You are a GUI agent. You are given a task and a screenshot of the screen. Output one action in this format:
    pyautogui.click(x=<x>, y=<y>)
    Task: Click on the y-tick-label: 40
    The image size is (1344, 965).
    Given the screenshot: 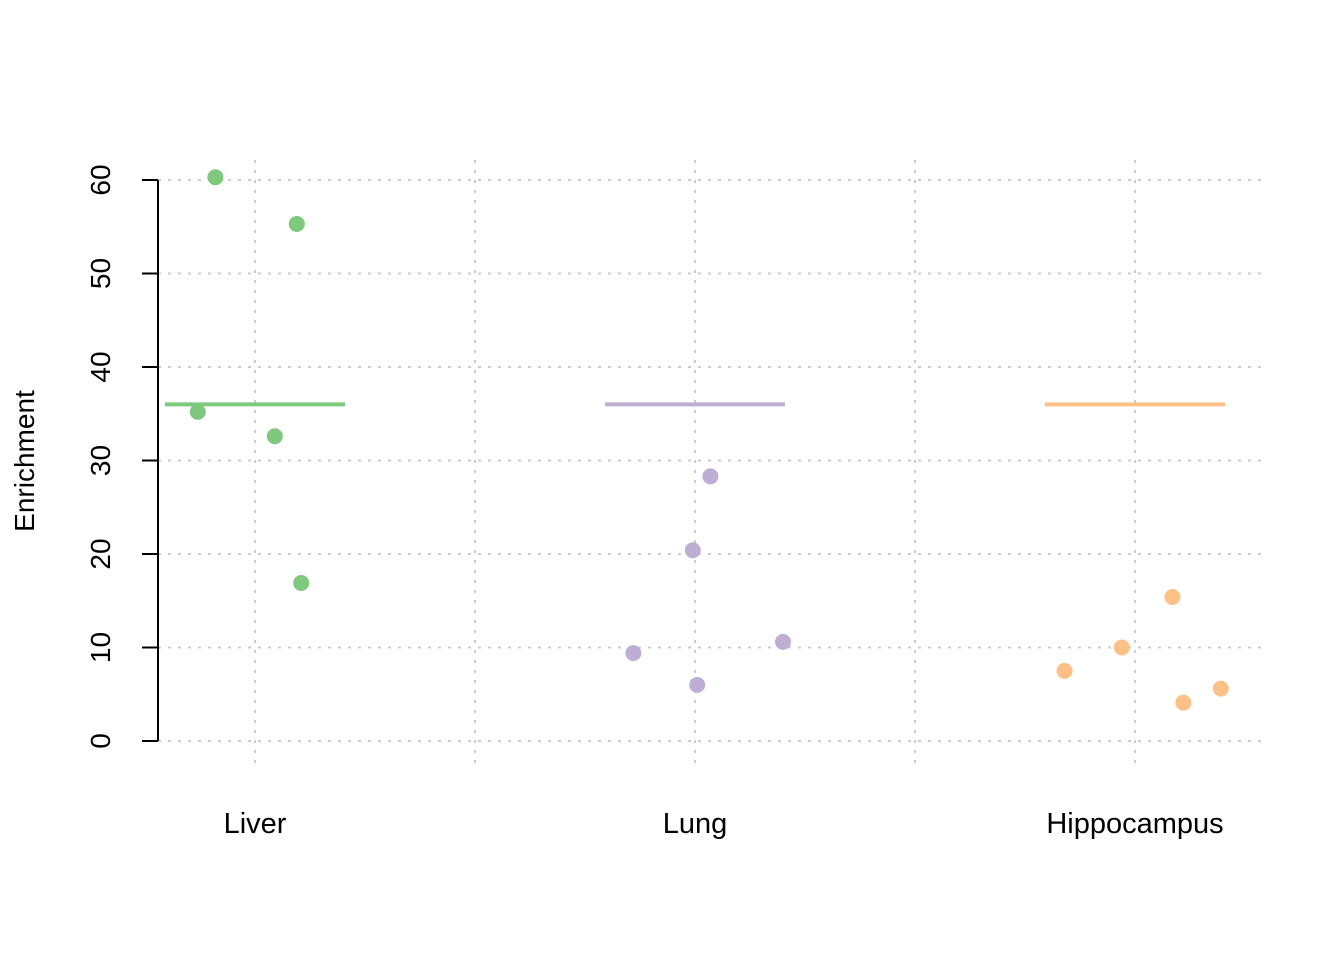 What is the action you would take?
    pyautogui.click(x=100, y=366)
    